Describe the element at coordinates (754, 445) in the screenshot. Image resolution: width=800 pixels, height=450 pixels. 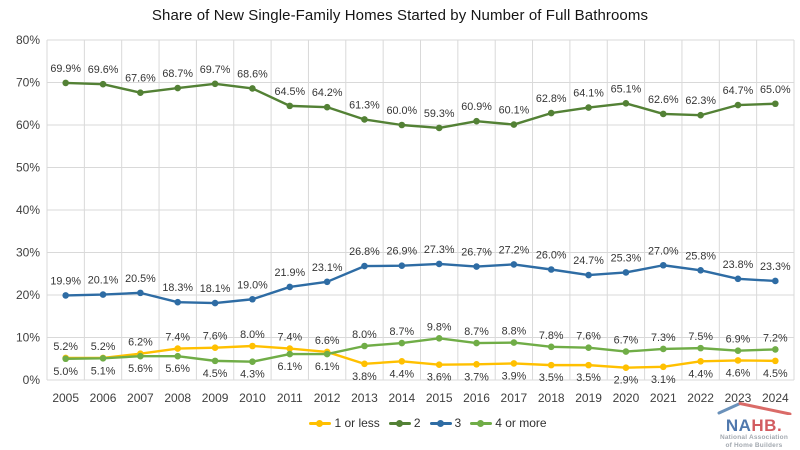
I see `nahb-tagline-line2: of Home Builders` at that location.